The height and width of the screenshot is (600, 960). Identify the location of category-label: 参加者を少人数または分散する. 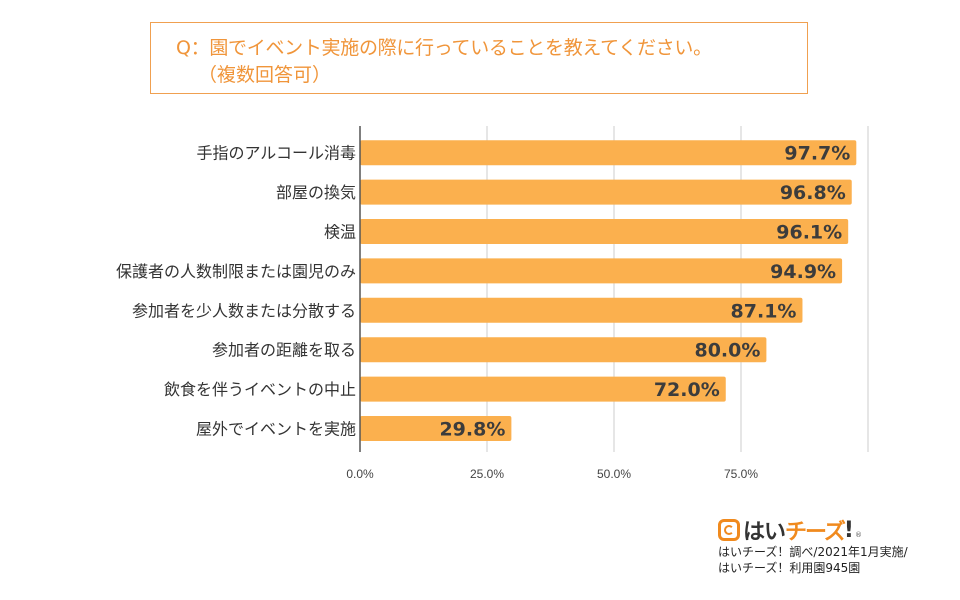
(244, 310).